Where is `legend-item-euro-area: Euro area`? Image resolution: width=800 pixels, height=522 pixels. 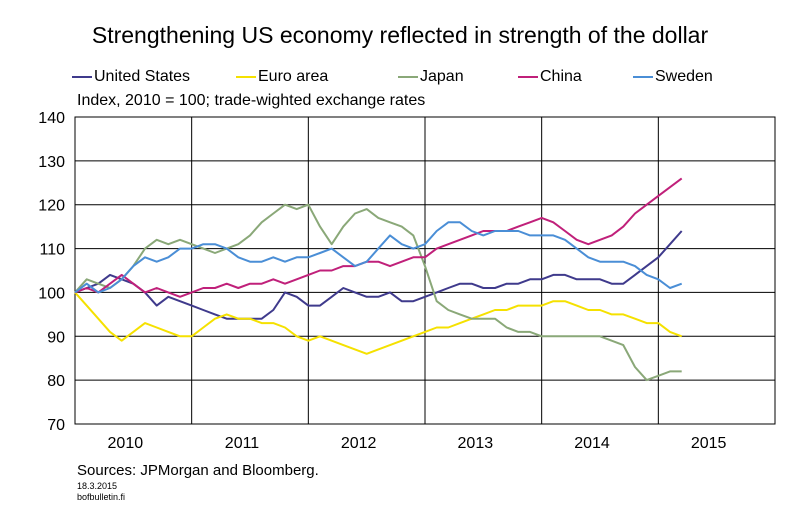 legend-item-euro-area: Euro area is located at coordinates (282, 77).